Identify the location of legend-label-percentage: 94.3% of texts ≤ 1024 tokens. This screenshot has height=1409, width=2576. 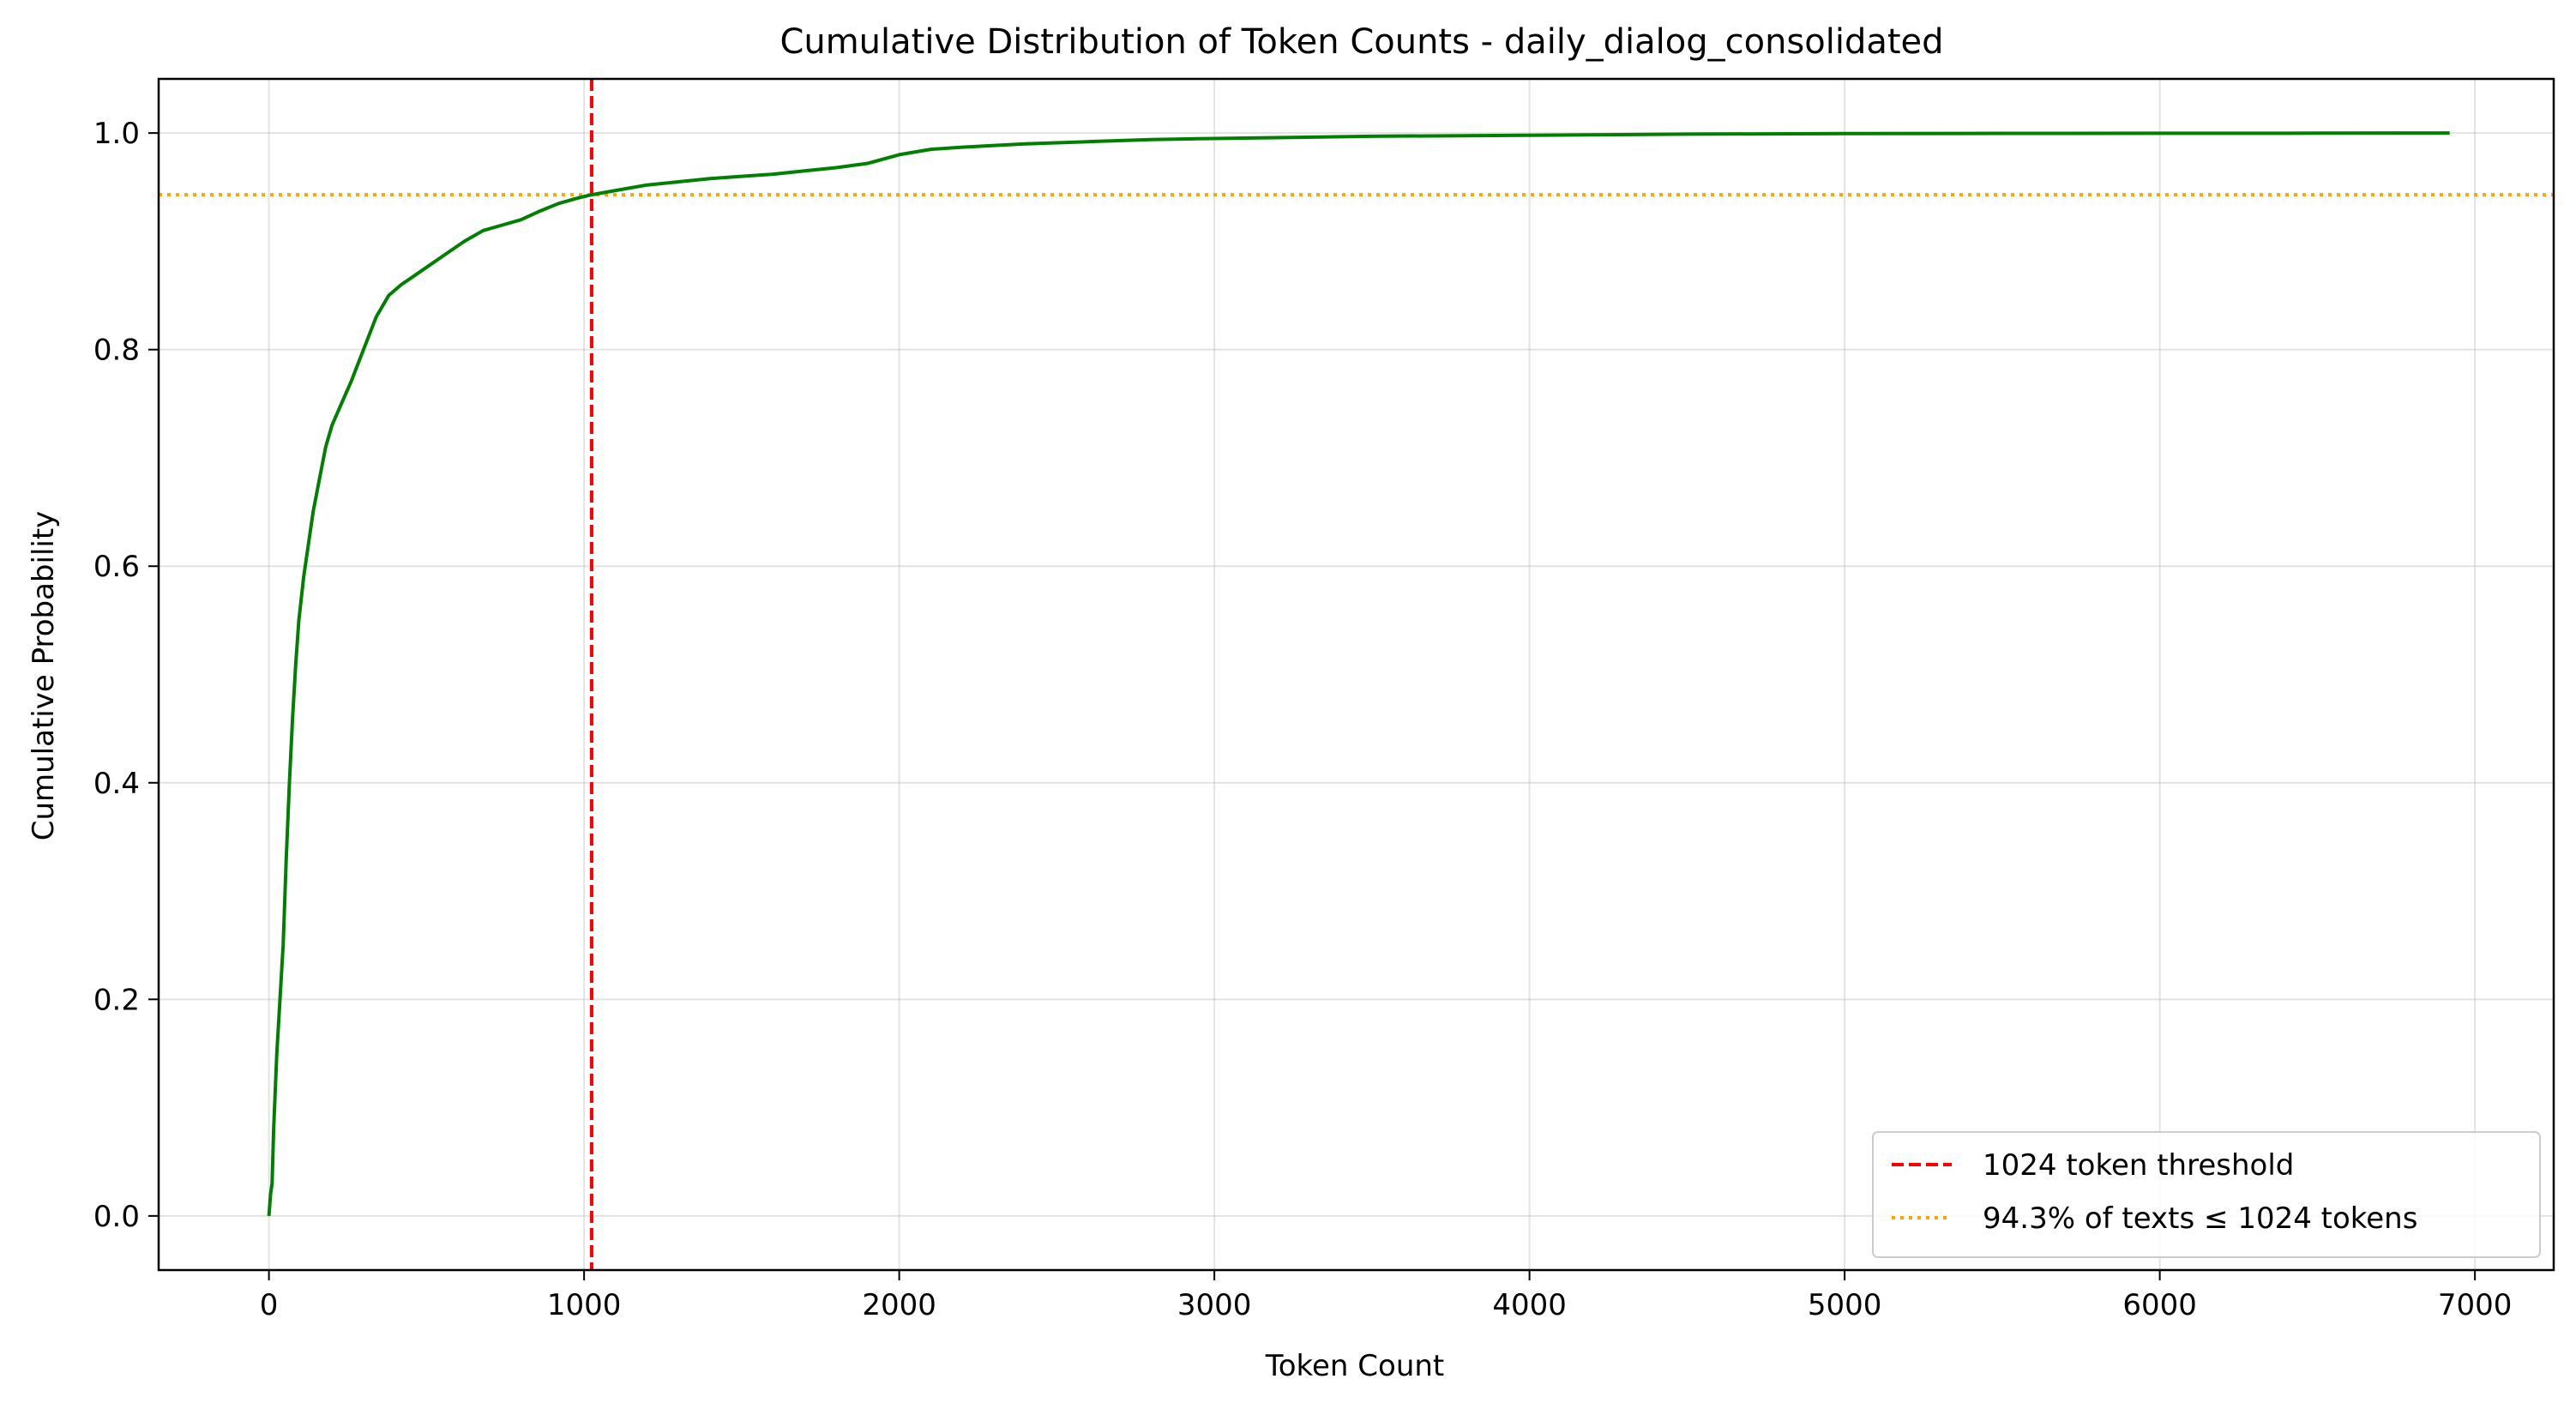
(2200, 1218).